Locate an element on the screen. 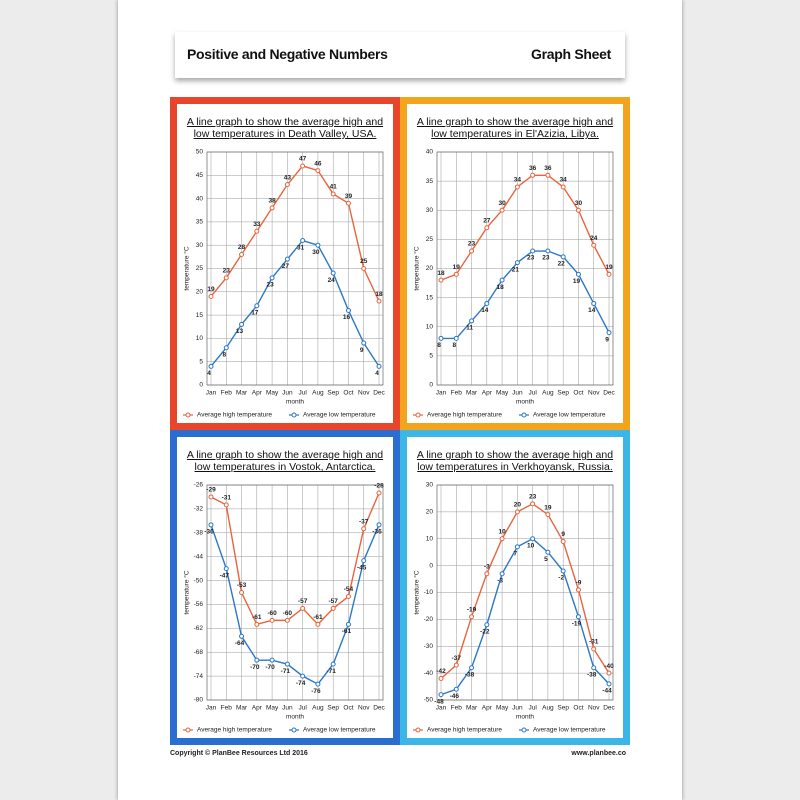 The width and height of the screenshot is (800, 800). data-label: -60 is located at coordinates (272, 613).